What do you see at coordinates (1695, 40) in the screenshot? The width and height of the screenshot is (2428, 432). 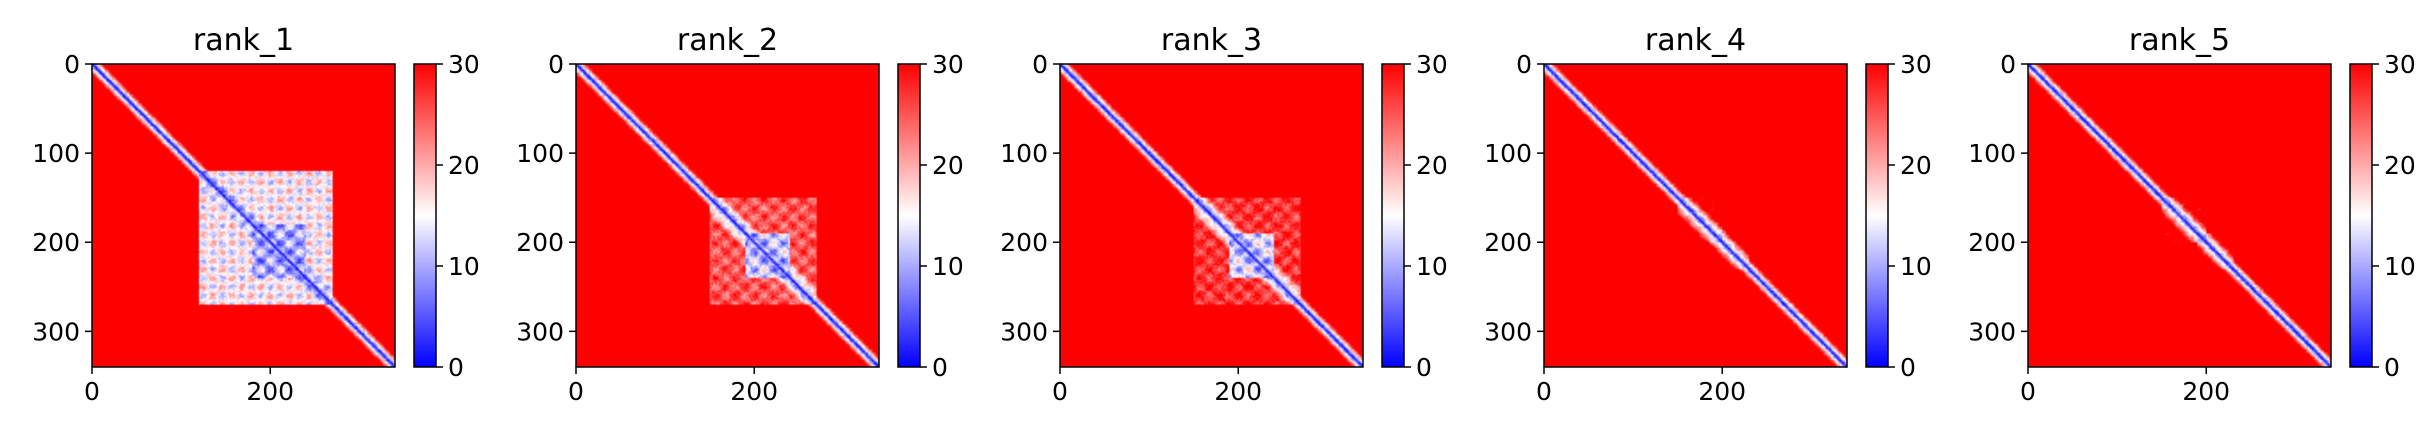 I see `panel-title: rank_4` at bounding box center [1695, 40].